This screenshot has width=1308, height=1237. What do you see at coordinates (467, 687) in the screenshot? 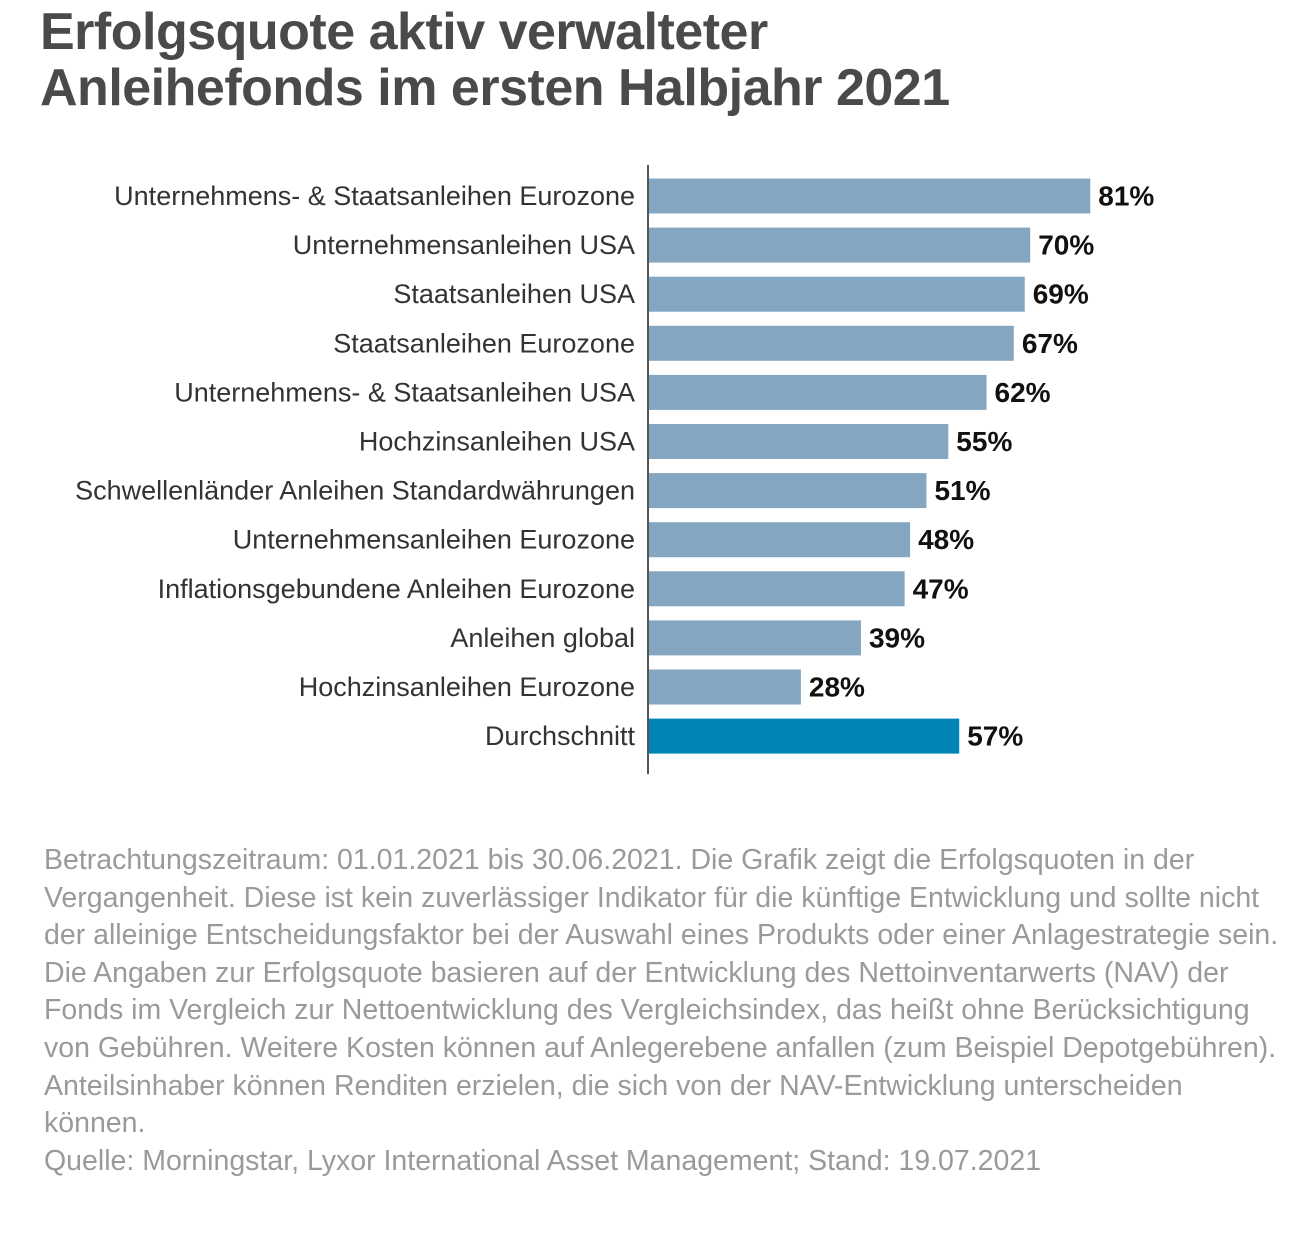
I see `category-label-11: Hochzinsanleihen Eurozone` at bounding box center [467, 687].